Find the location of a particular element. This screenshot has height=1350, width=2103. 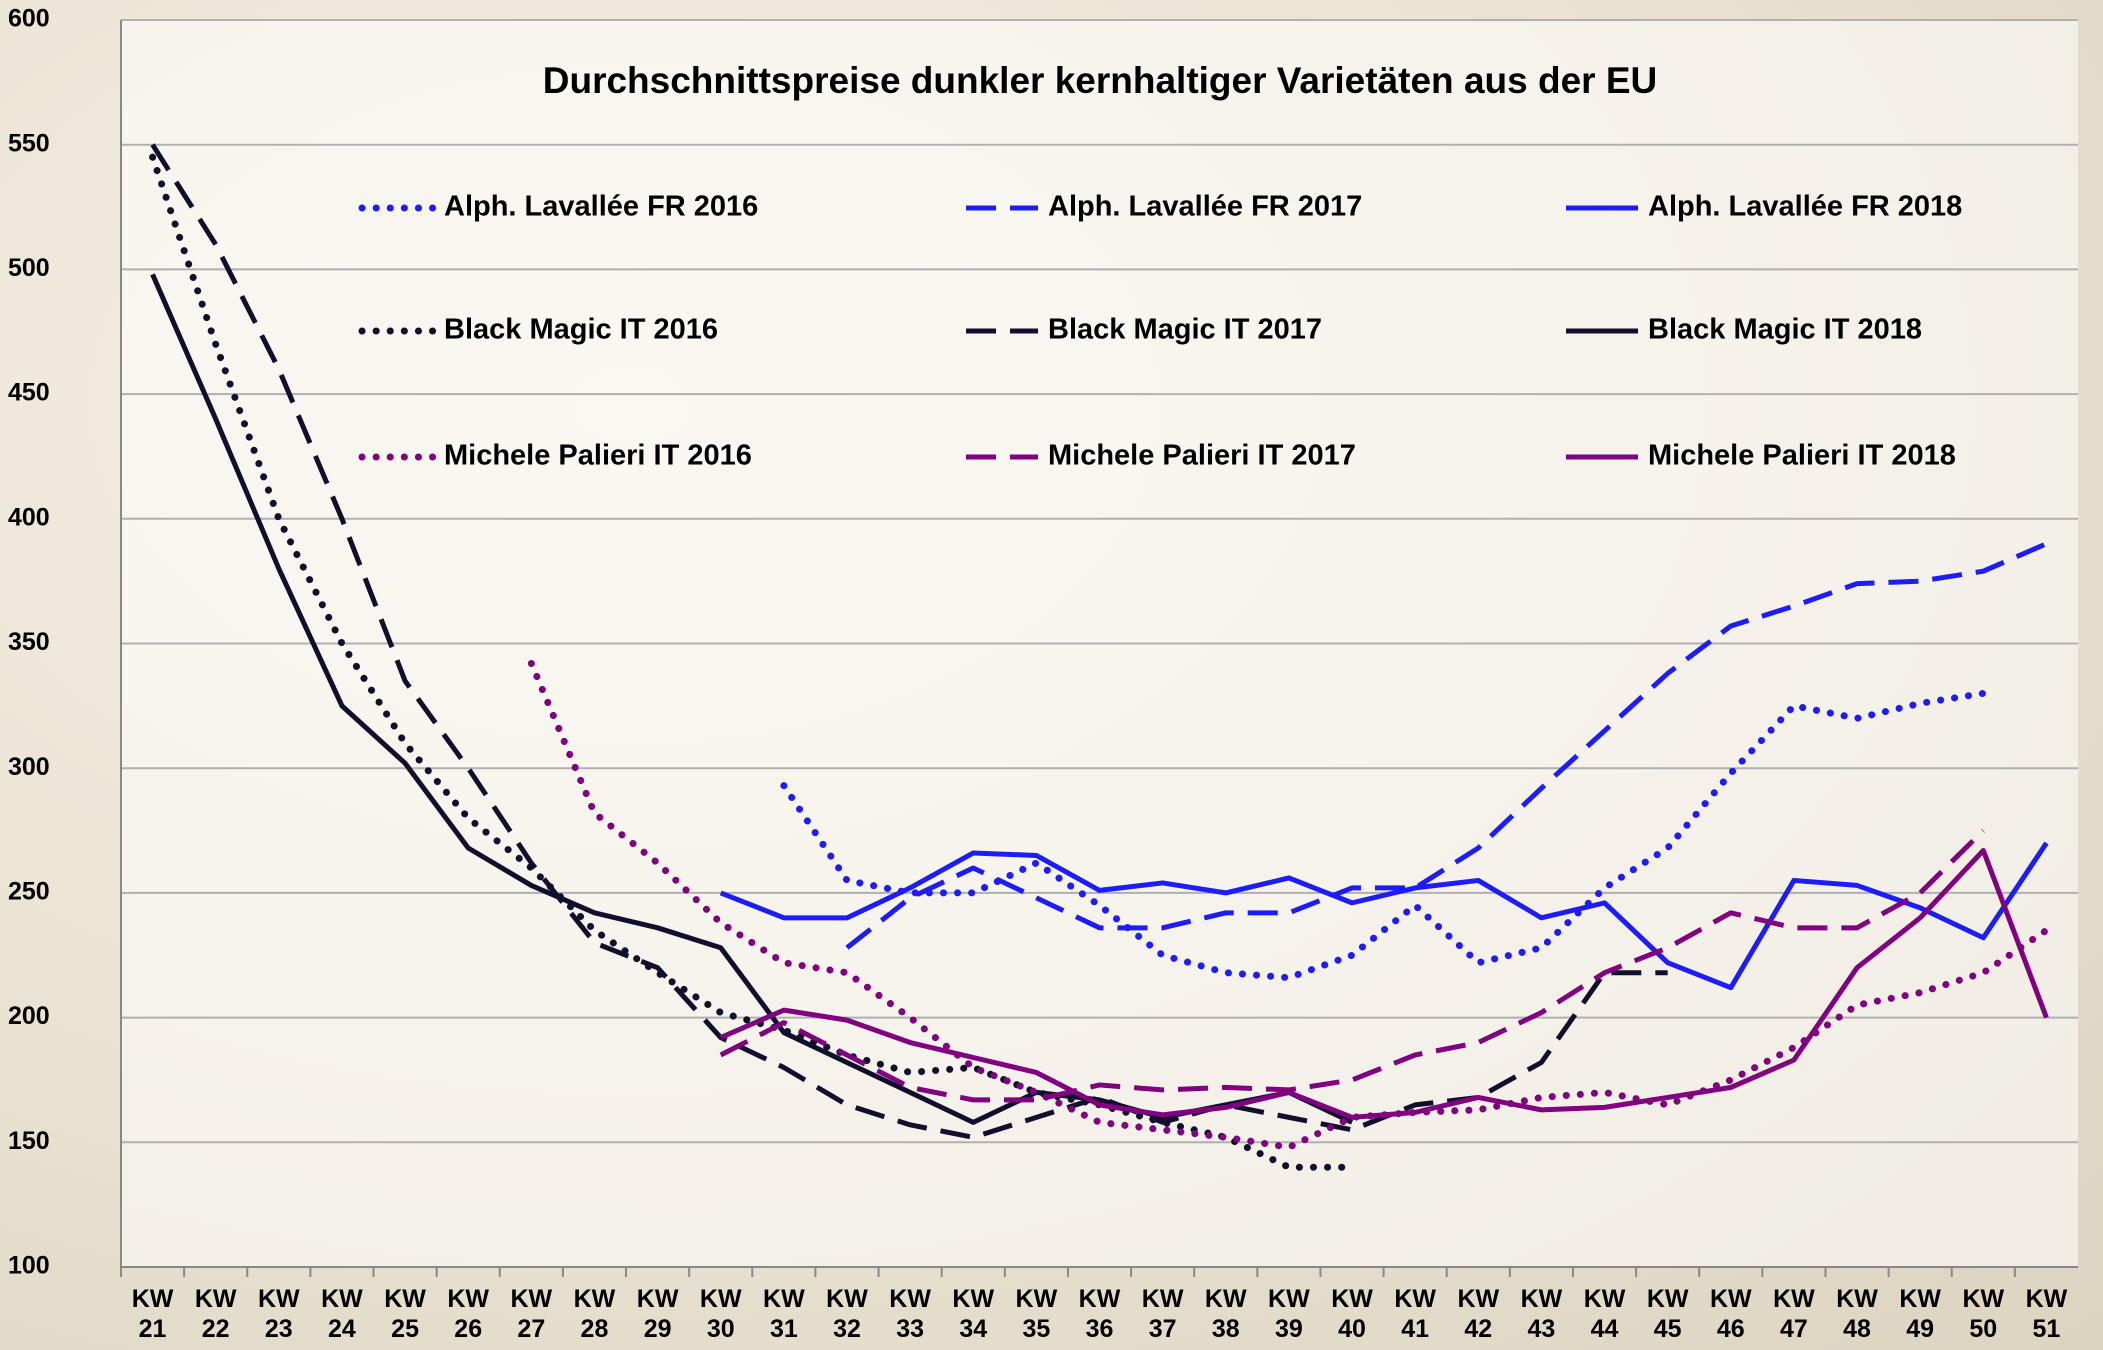

x-tick-label: KW 28 is located at coordinates (594, 1314).